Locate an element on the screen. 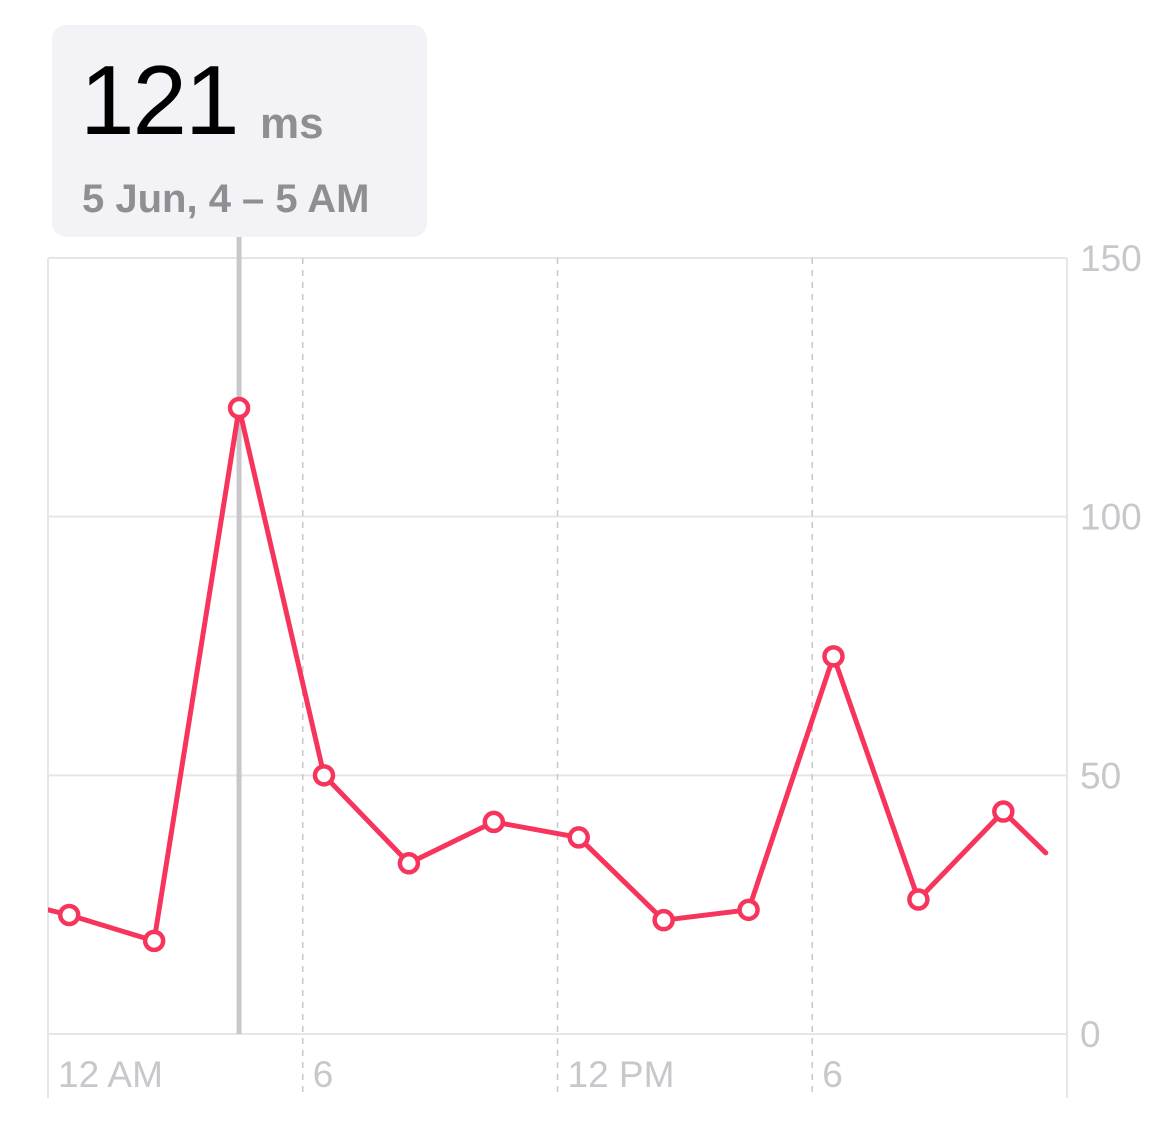 Image resolution: width=1170 pixels, height=1129 pixels. x-tick-label-2: 12 PM is located at coordinates (621, 1074).